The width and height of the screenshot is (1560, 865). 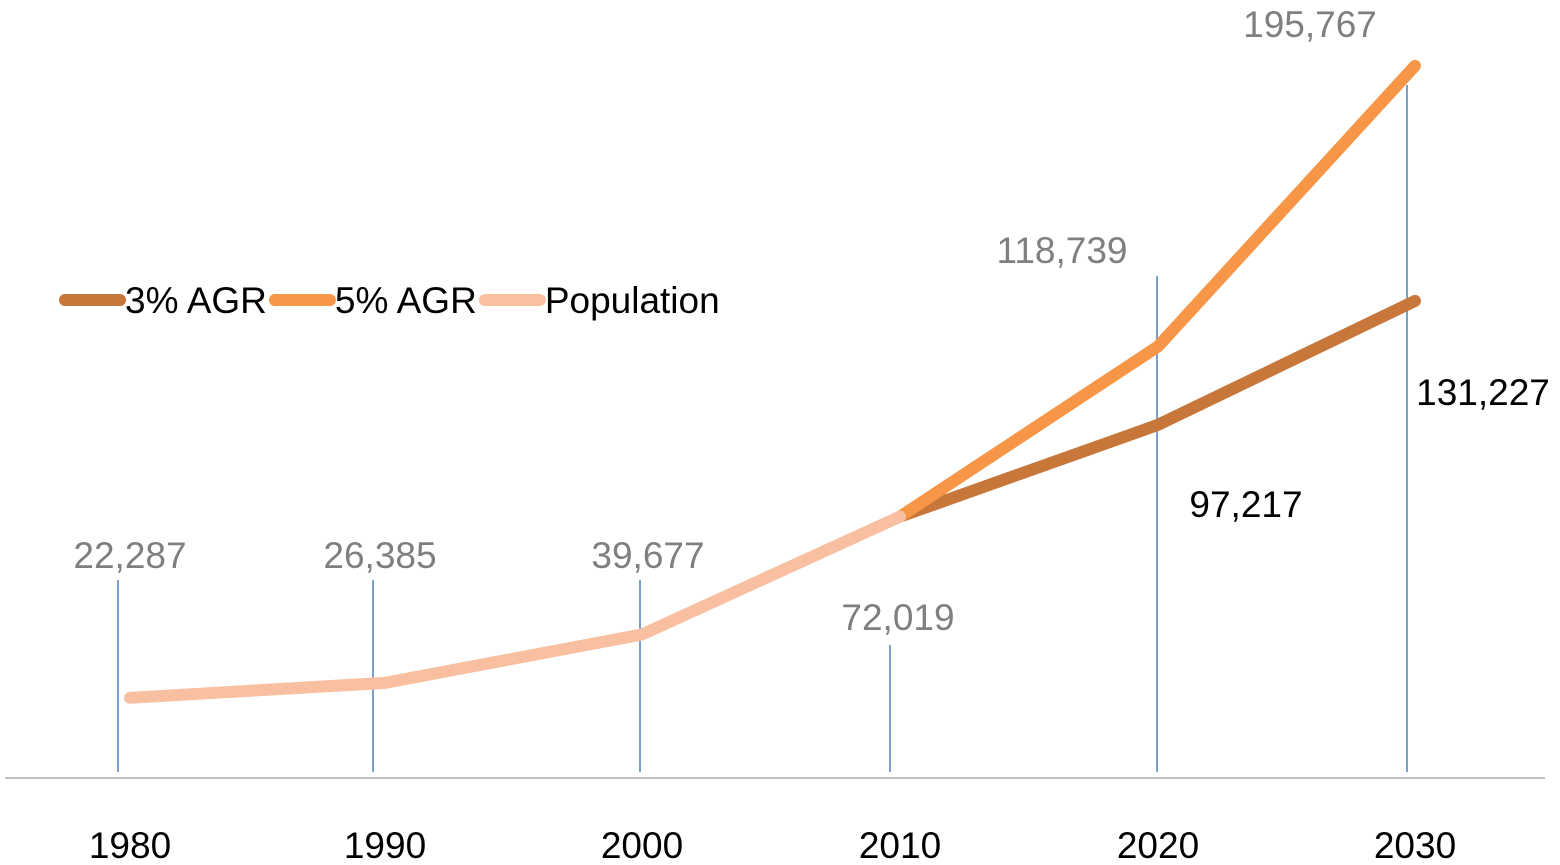 I want to click on x-tick-label: 2020, so click(x=1158, y=845).